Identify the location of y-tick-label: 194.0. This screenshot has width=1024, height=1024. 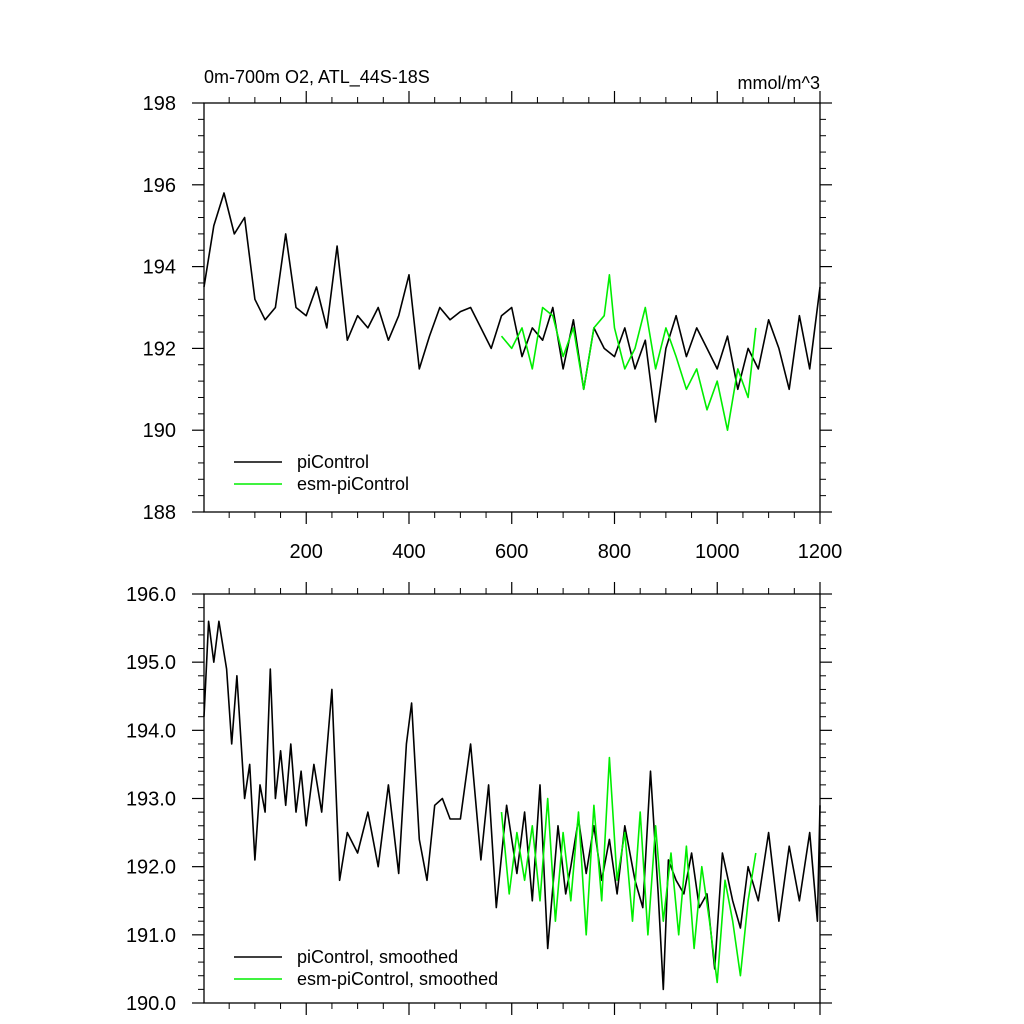
(151, 731).